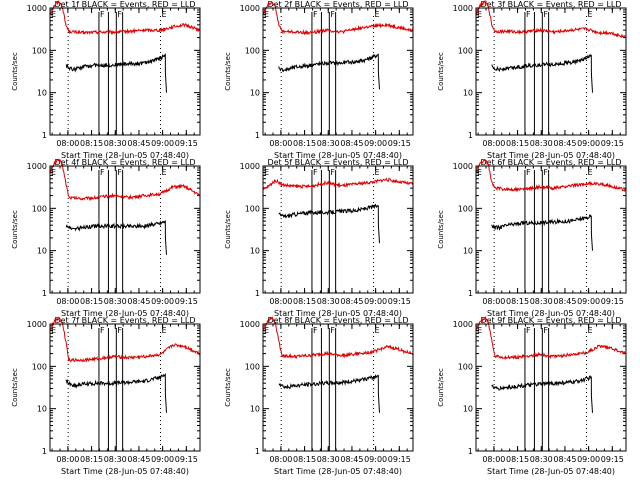 The width and height of the screenshot is (640, 480). I want to click on panel-title: Det 1f BLACK = Events, RED = LLD, so click(124, 4).